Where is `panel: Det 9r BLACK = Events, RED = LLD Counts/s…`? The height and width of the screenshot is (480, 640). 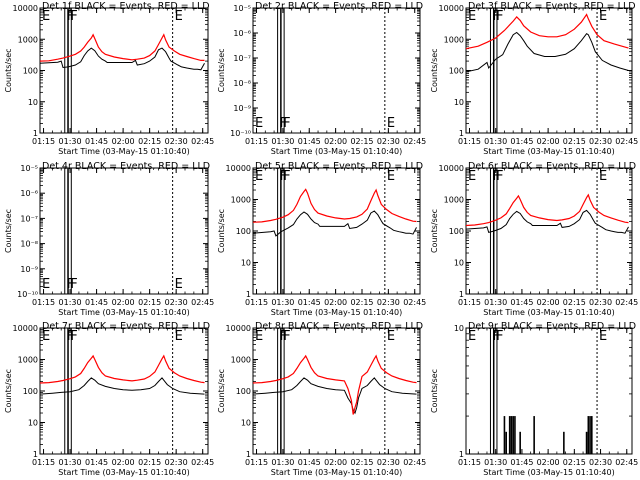
panel: Det 9r BLACK = Events, RED = LLD Counts/s… is located at coordinates (534, 399).